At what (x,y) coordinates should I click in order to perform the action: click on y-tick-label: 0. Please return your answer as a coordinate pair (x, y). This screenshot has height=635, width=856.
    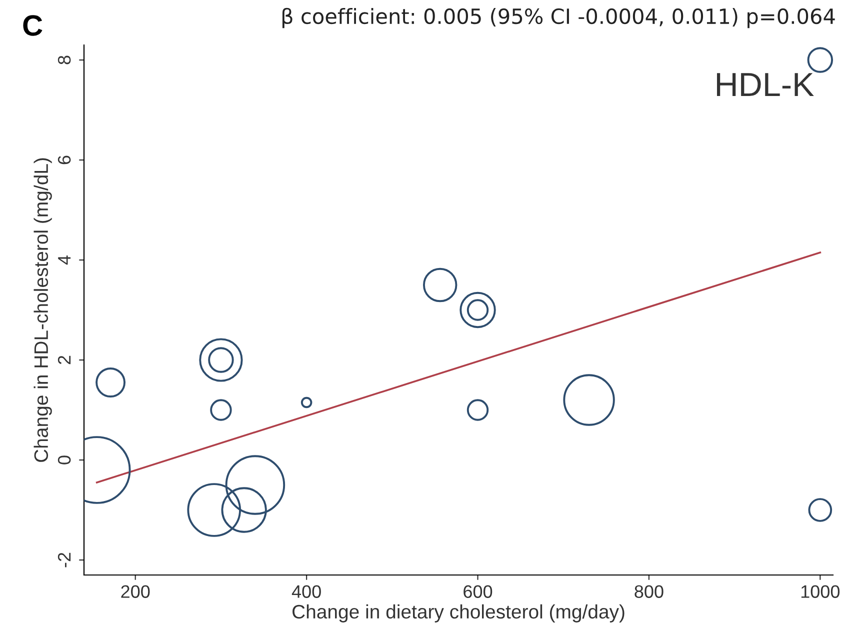
    Looking at the image, I should click on (64, 460).